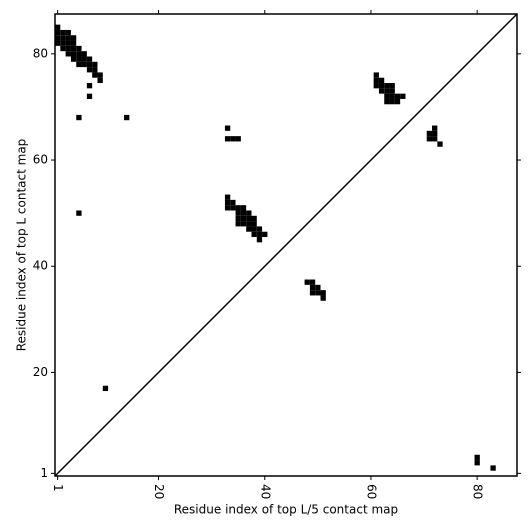 Image resolution: width=531 pixels, height=531 pixels. Describe the element at coordinates (159, 491) in the screenshot. I see `x-tick-label: 20` at that location.